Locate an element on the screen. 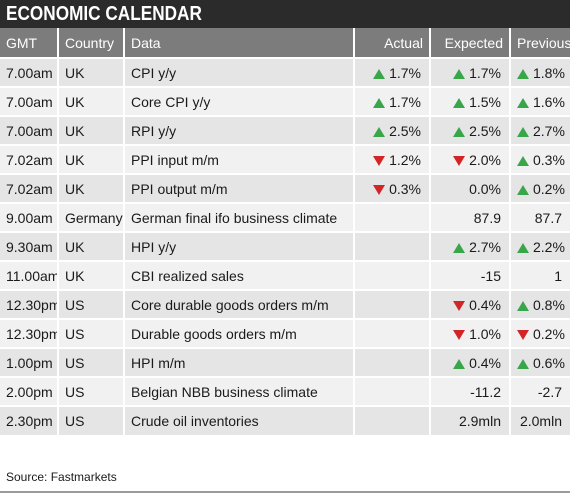  cell-data: PPI output m/m is located at coordinates (238, 188).